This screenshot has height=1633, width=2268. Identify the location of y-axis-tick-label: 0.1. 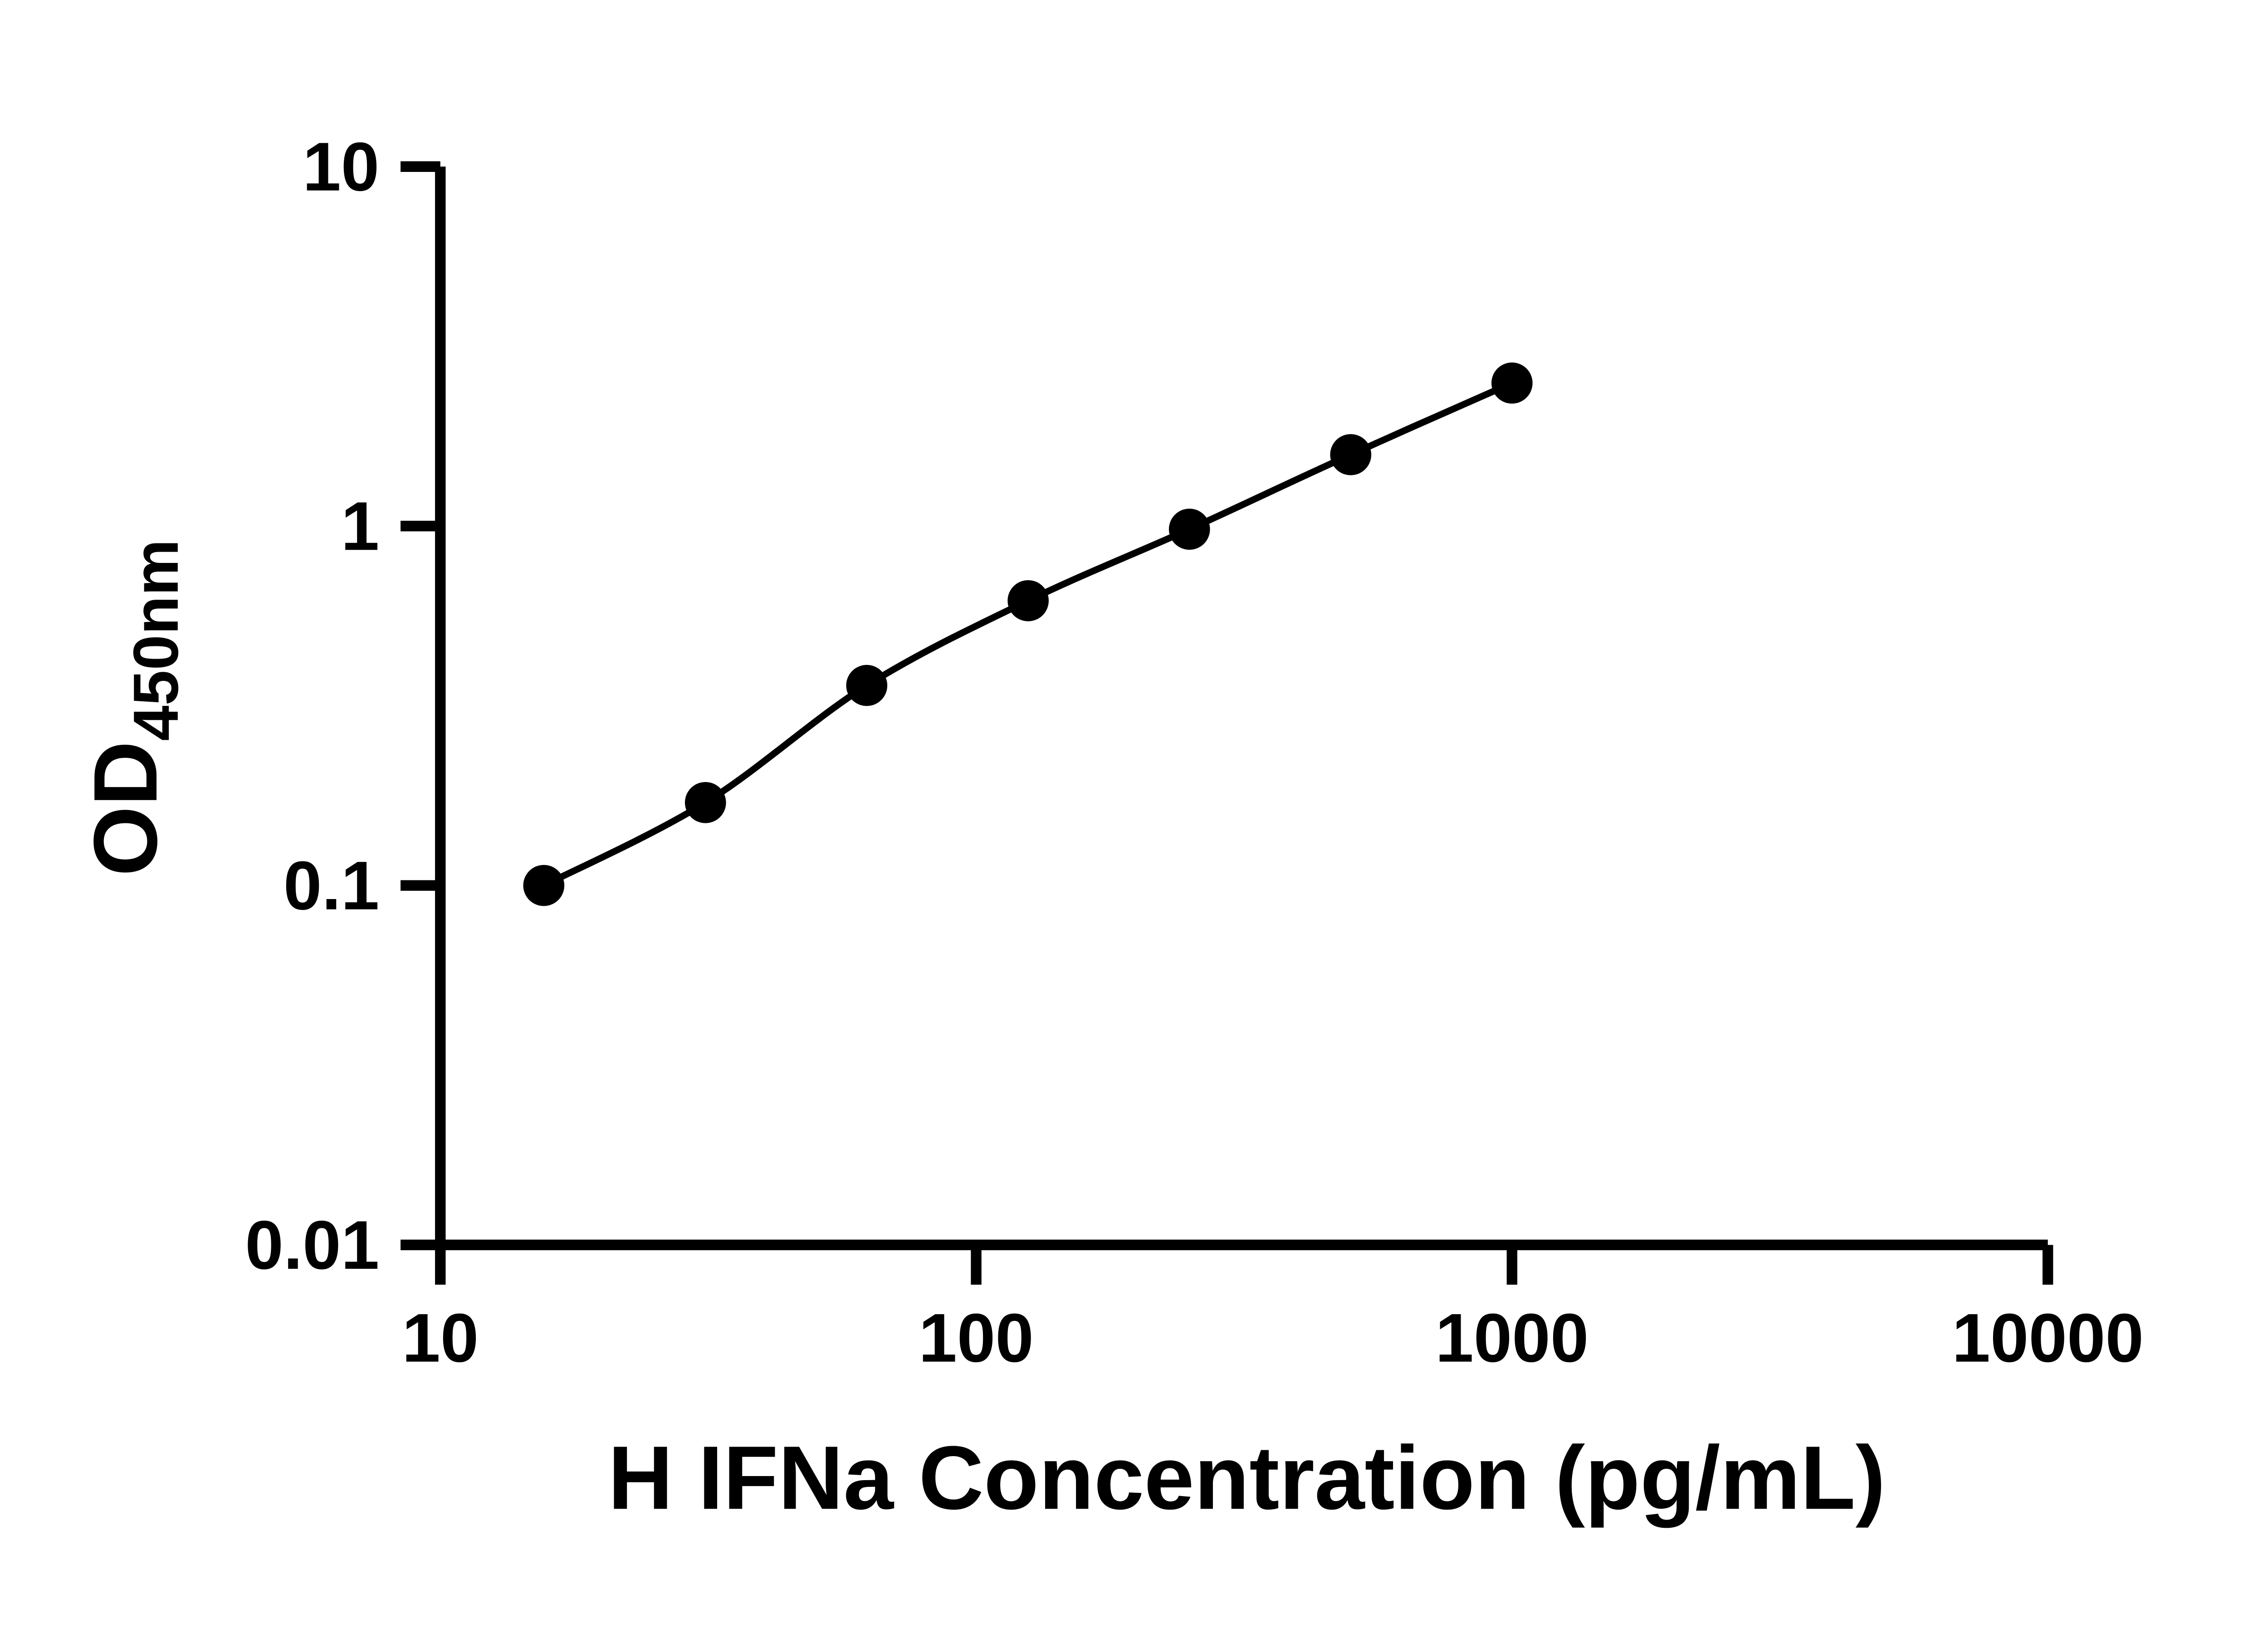
(332, 885).